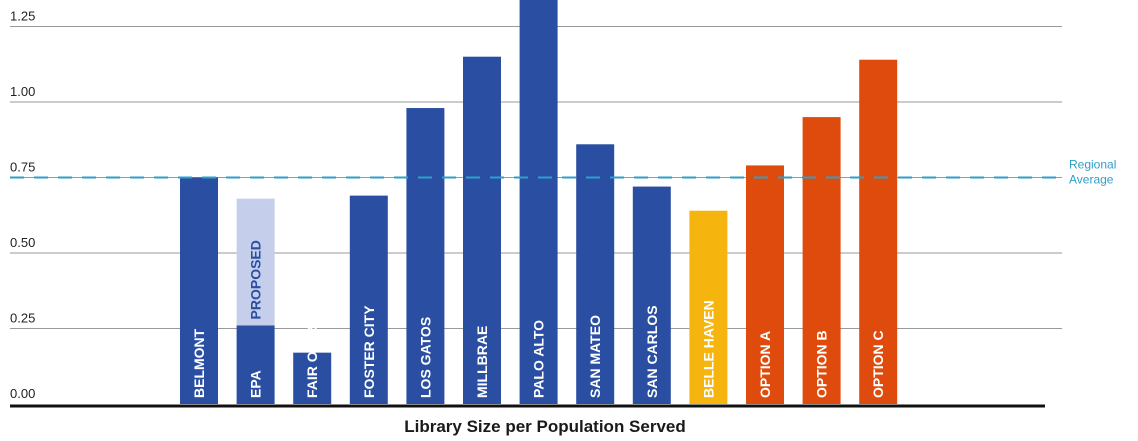  Describe the element at coordinates (878, 364) in the screenshot. I see `bar-label-option-c: OPTION C` at that location.